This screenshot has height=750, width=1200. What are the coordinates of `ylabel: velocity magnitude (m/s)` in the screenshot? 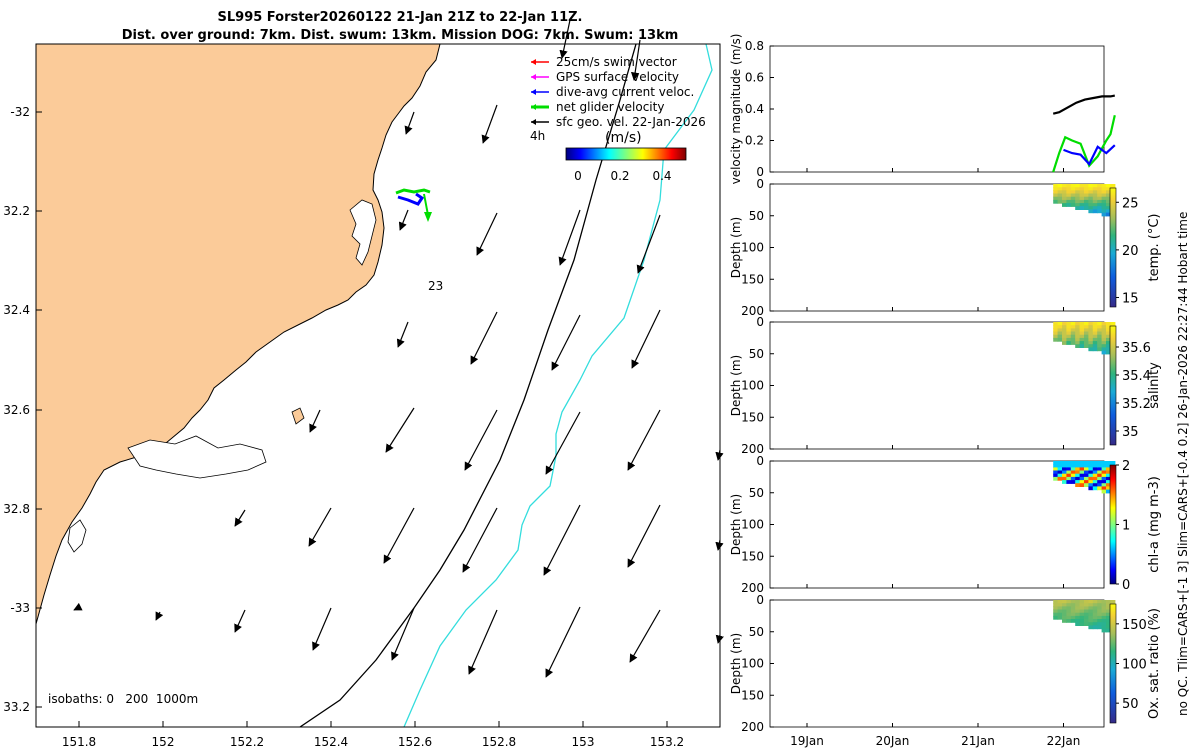 It's located at (736, 109).